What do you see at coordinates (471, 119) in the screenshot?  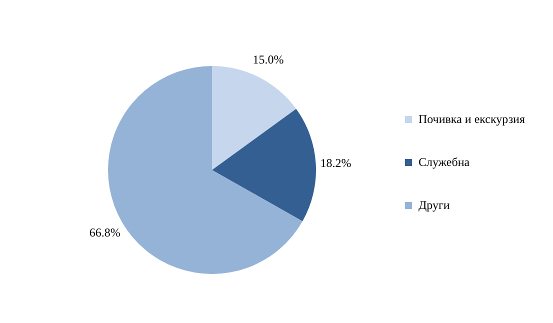 I see `legend-label: Почивка и екскурзия` at bounding box center [471, 119].